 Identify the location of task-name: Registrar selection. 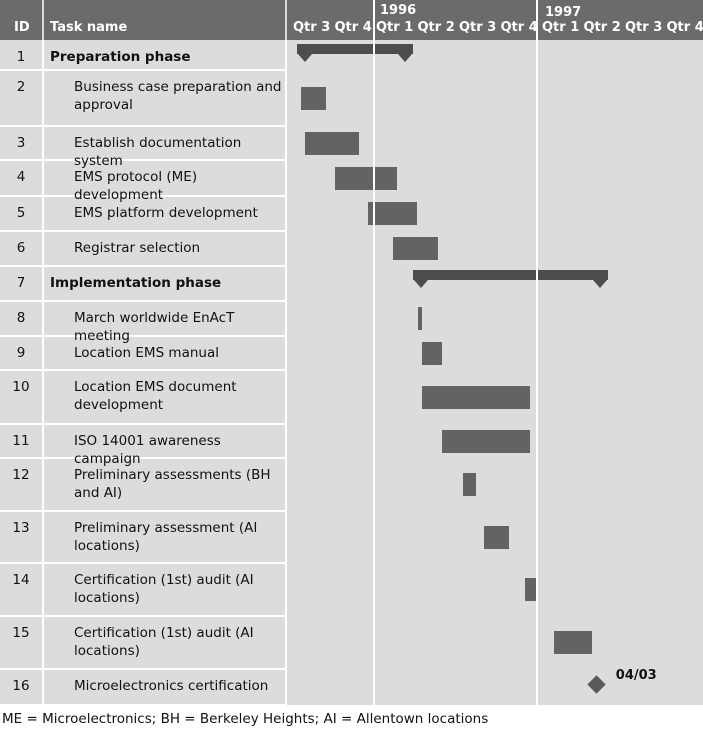
(137, 248).